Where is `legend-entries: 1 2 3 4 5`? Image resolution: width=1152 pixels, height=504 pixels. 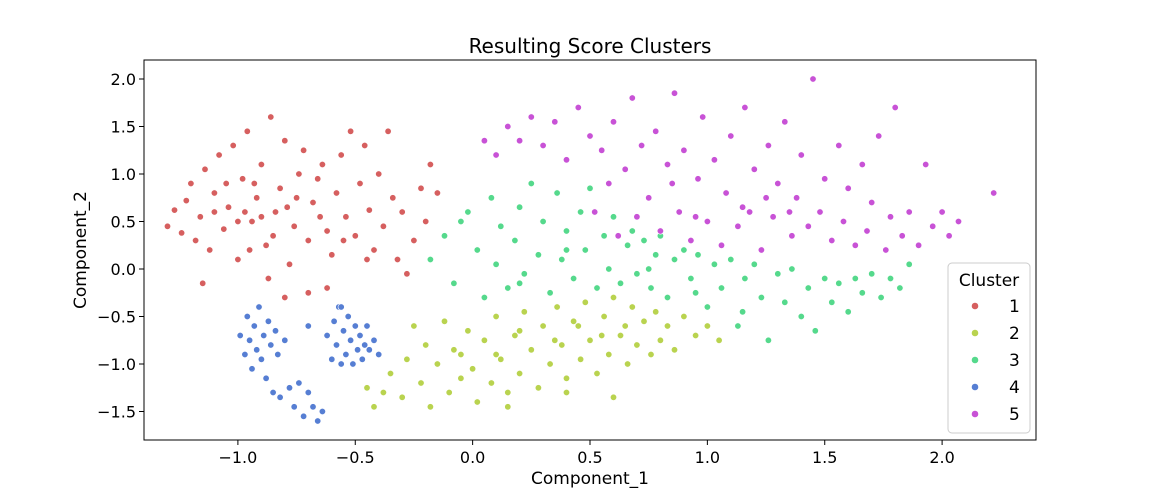 legend-entries: 1 2 3 4 5 is located at coordinates (995, 361).